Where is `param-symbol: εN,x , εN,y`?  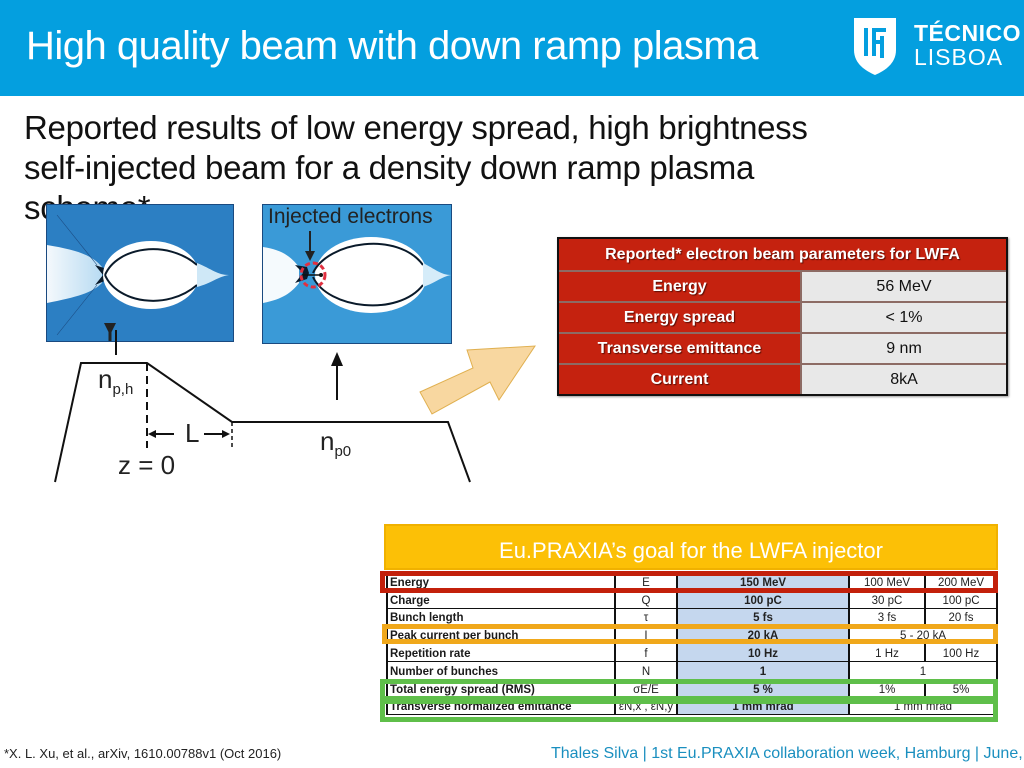 param-symbol: εN,x , εN,y is located at coordinates (645, 706).